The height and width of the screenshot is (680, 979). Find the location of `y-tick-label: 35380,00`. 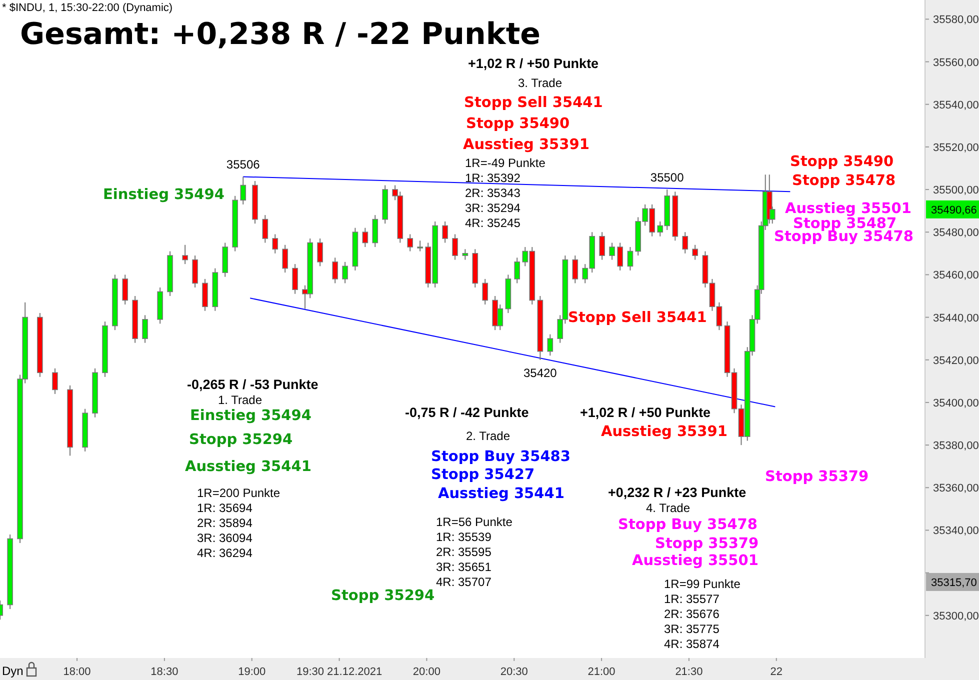

y-tick-label: 35380,00 is located at coordinates (956, 446).